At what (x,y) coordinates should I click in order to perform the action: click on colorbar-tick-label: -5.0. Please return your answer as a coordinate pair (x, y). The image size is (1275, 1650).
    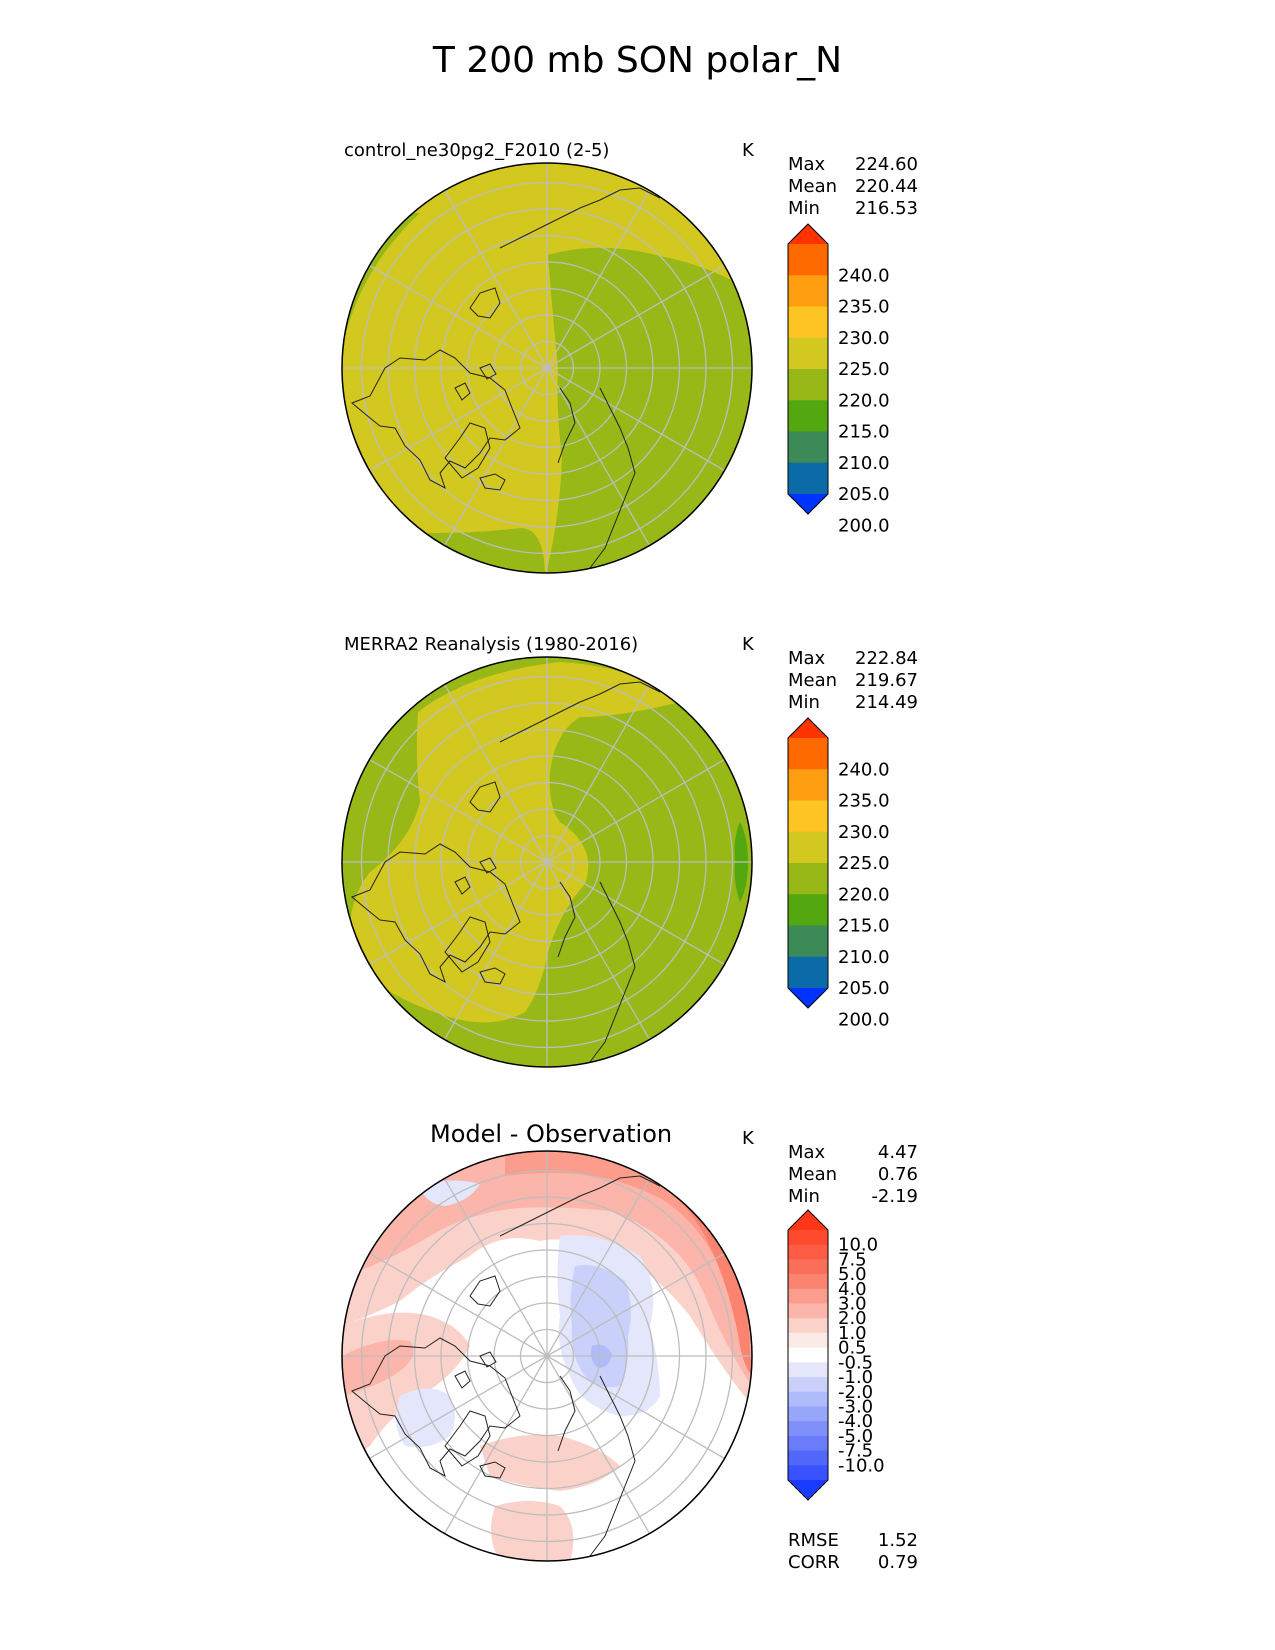
    Looking at the image, I should click on (855, 1436).